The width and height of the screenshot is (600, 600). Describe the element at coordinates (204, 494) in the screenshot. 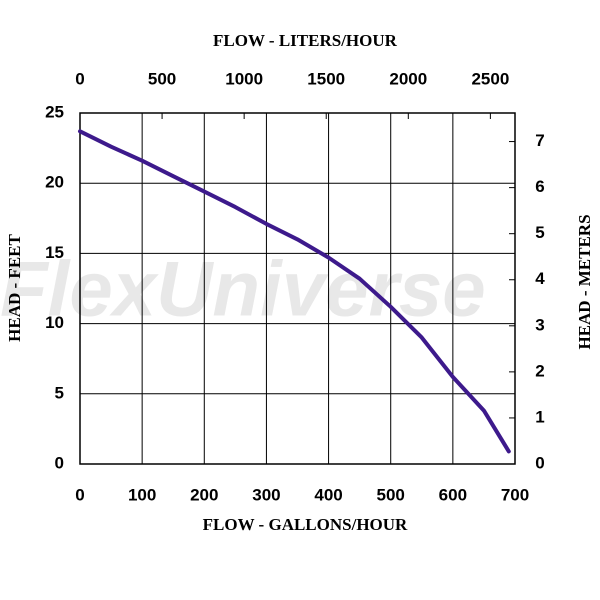

I see `x-tick-label: 200` at that location.